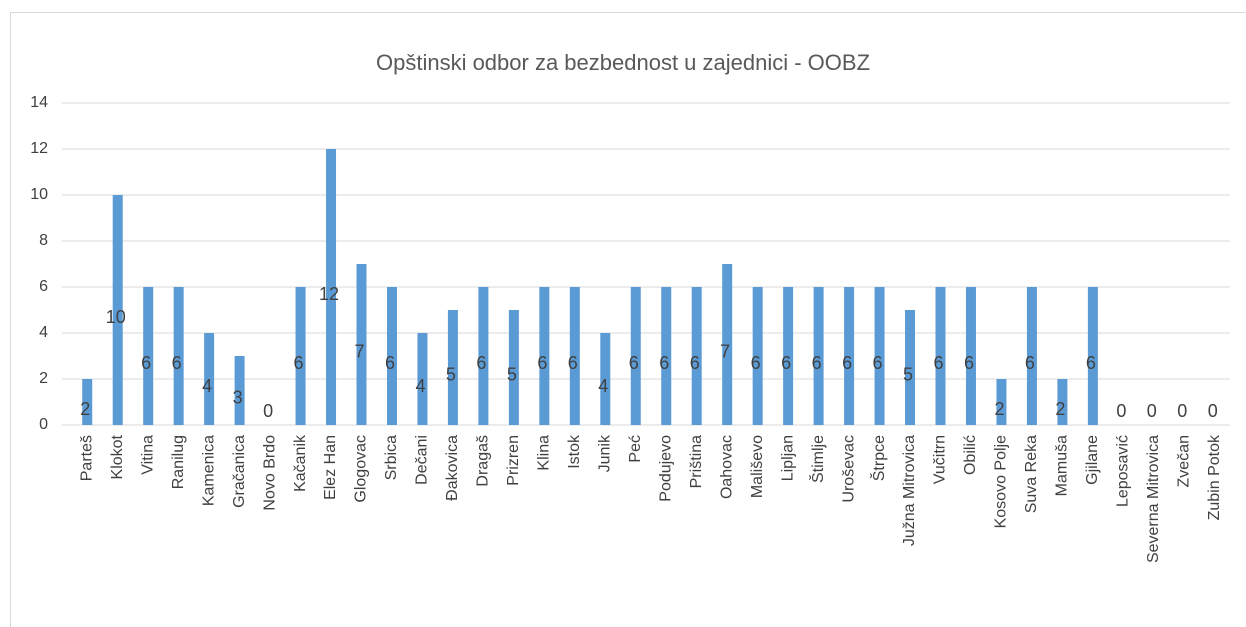  I want to click on x-tick-label: Vučitrn, so click(940, 459).